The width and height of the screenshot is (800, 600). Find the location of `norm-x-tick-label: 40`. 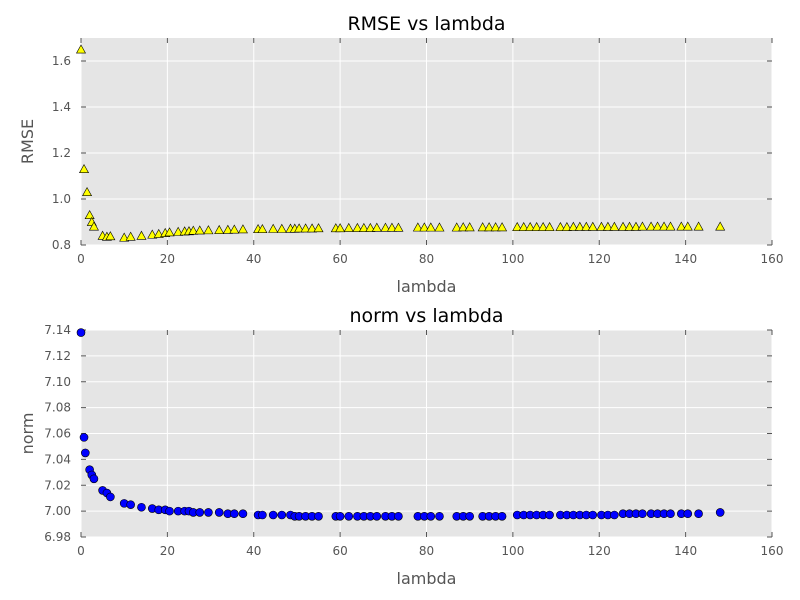

norm-x-tick-label: 40 is located at coordinates (253, 551).